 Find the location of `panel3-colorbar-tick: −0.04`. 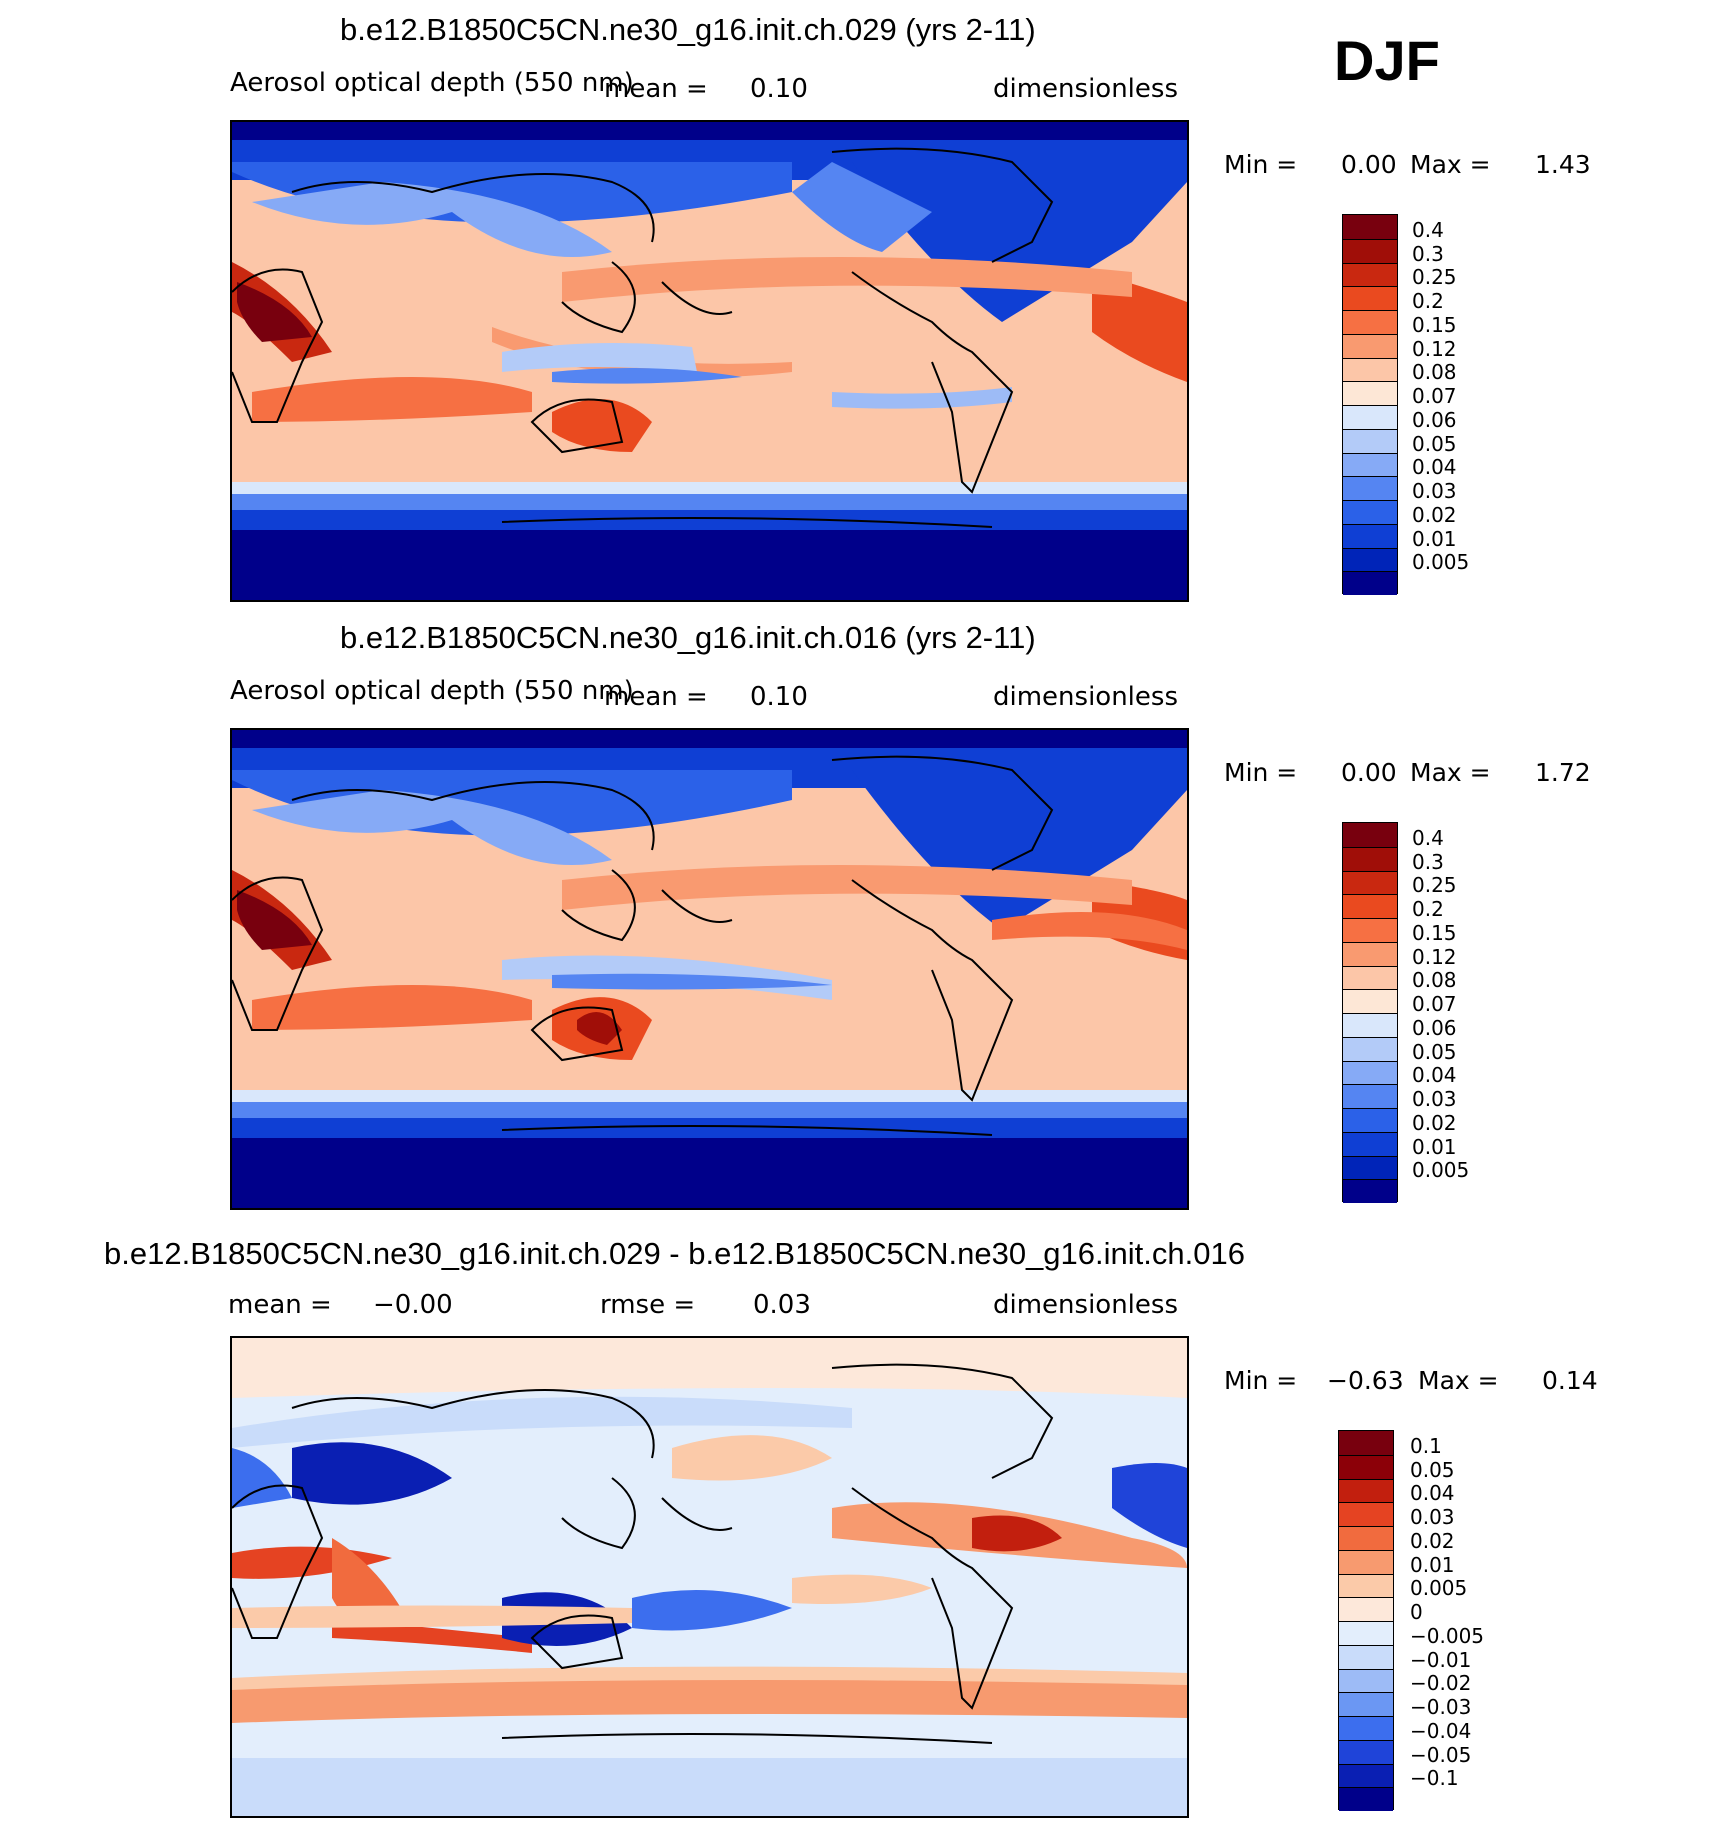

panel3-colorbar-tick: −0.04 is located at coordinates (1441, 1730).